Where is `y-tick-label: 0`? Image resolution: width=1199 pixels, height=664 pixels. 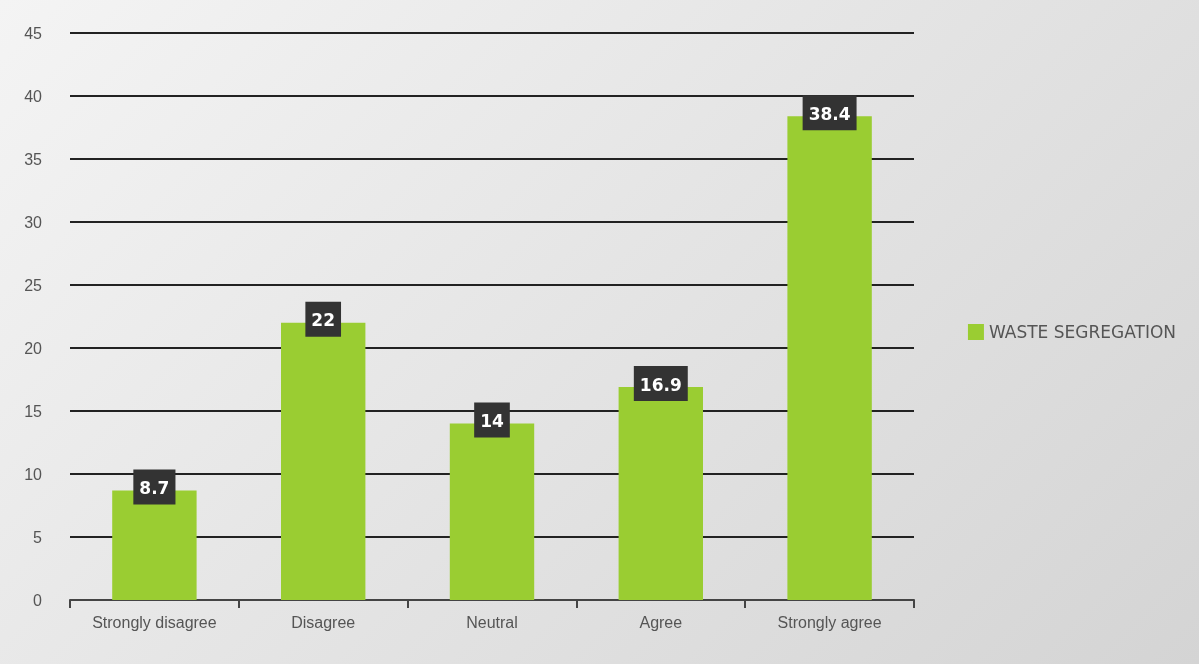
y-tick-label: 0 is located at coordinates (38, 600).